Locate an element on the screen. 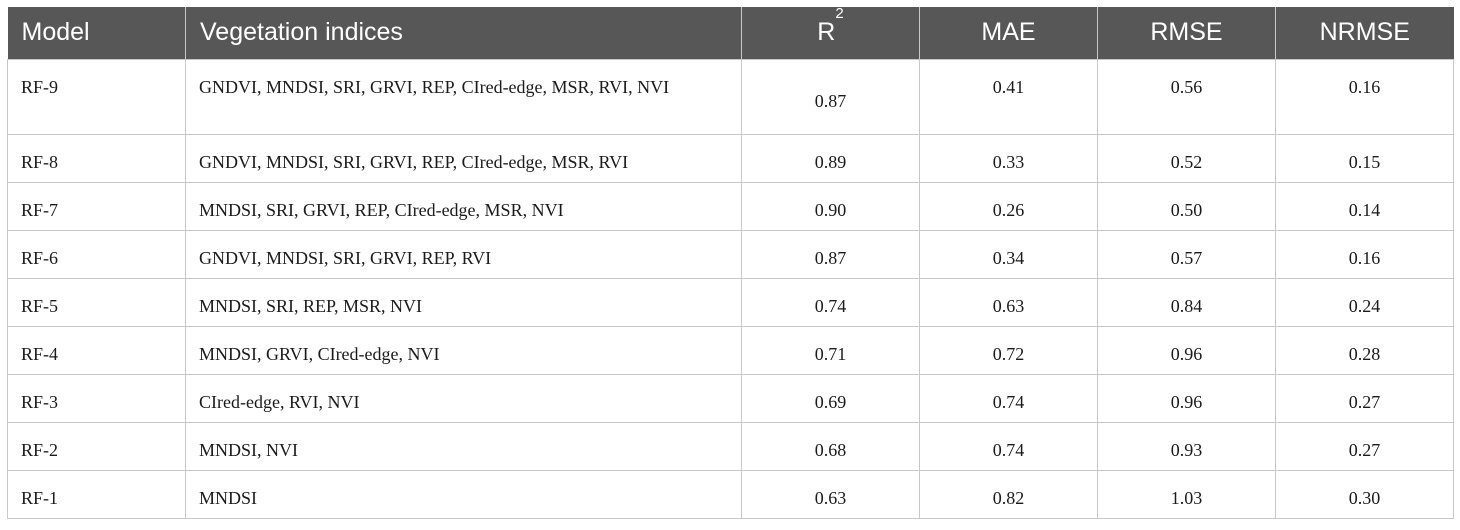  cell-mae: 0.82 is located at coordinates (1008, 494).